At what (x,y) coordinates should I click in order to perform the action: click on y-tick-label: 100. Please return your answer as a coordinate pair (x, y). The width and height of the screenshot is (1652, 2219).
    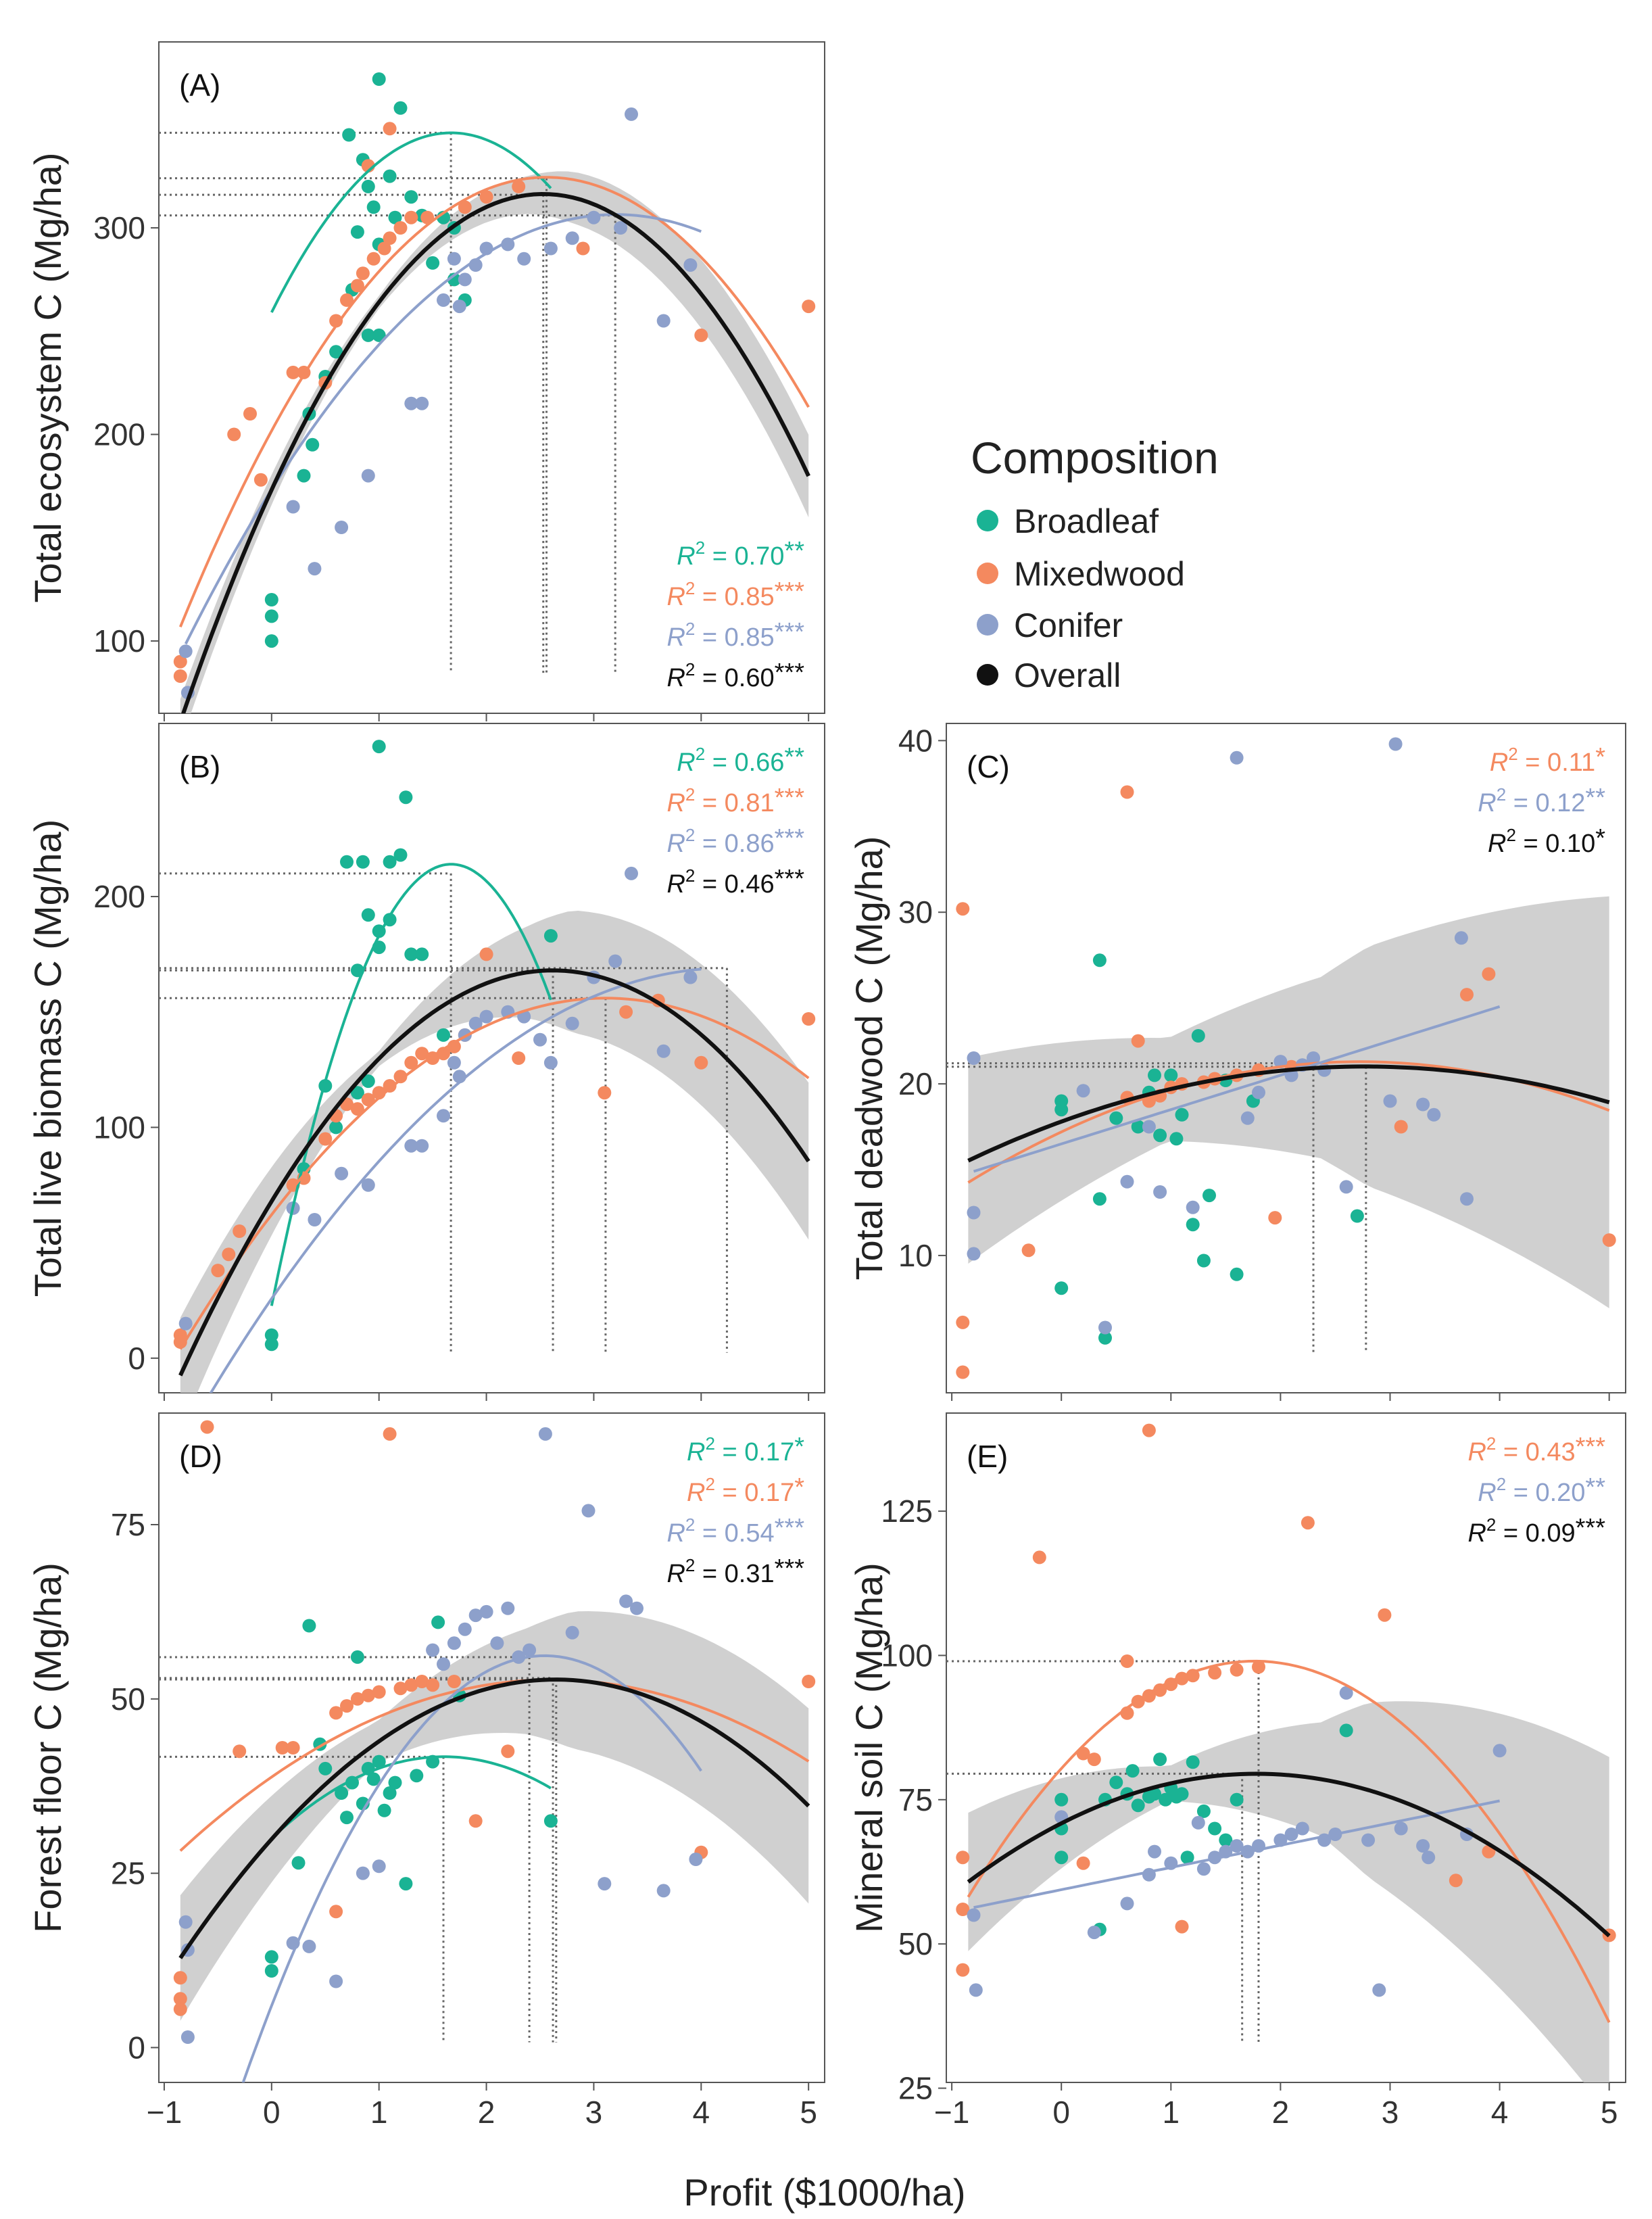
    Looking at the image, I should click on (119, 641).